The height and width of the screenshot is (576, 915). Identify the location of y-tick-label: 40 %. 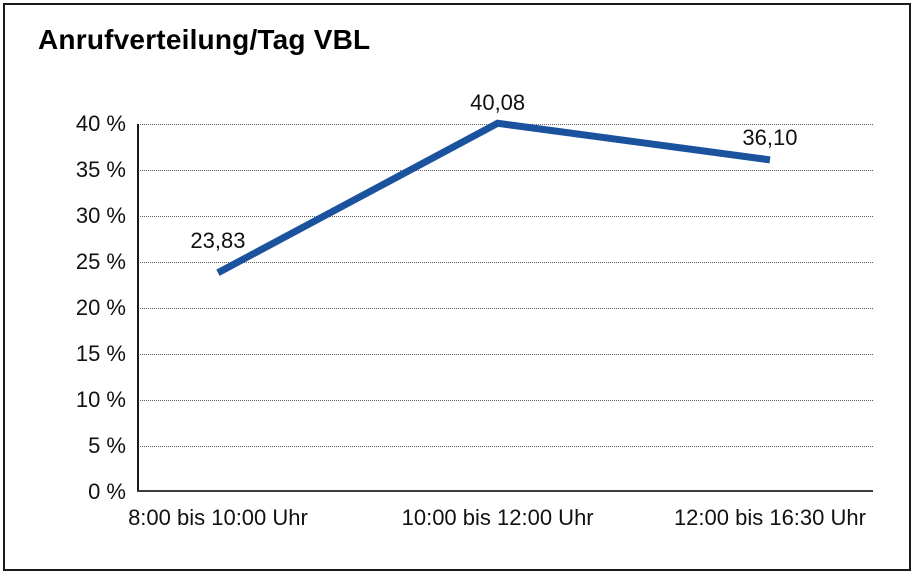
(100, 123).